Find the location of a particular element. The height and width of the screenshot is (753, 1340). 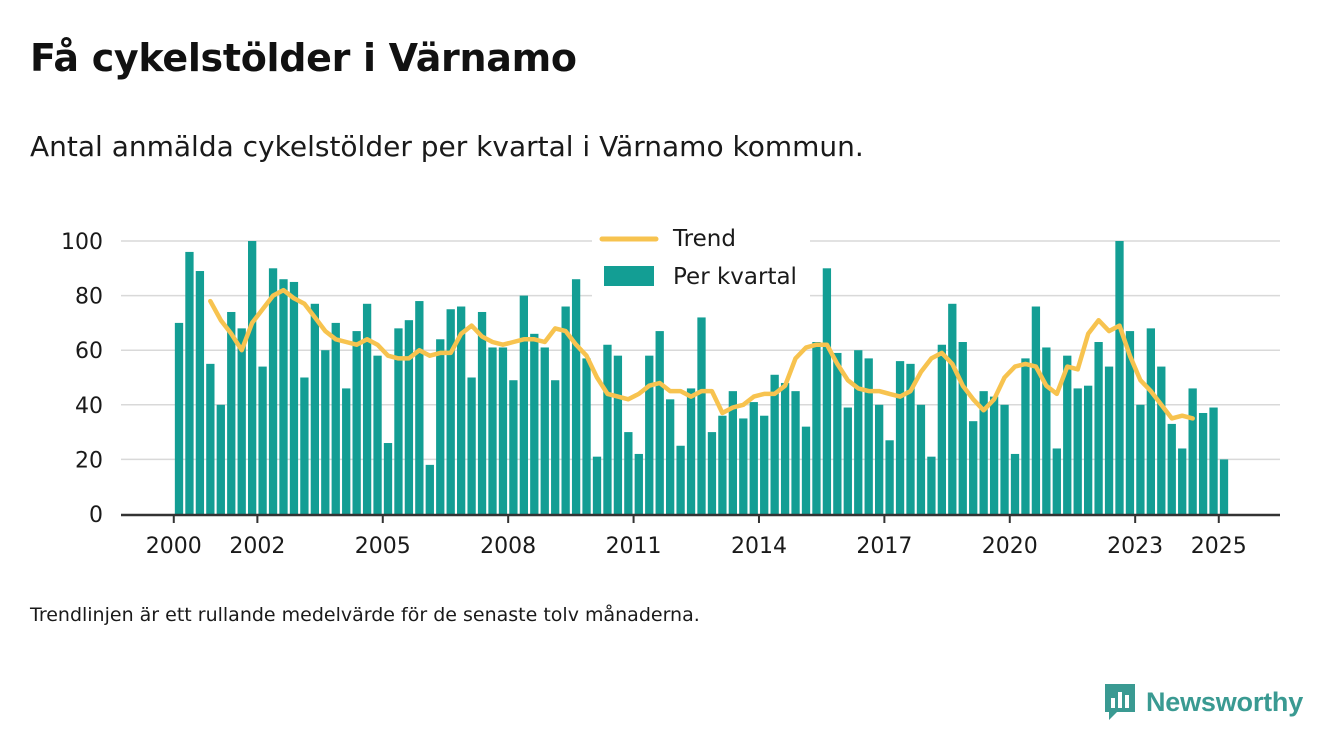

brand-name: Newsworthy is located at coordinates (1225, 701).